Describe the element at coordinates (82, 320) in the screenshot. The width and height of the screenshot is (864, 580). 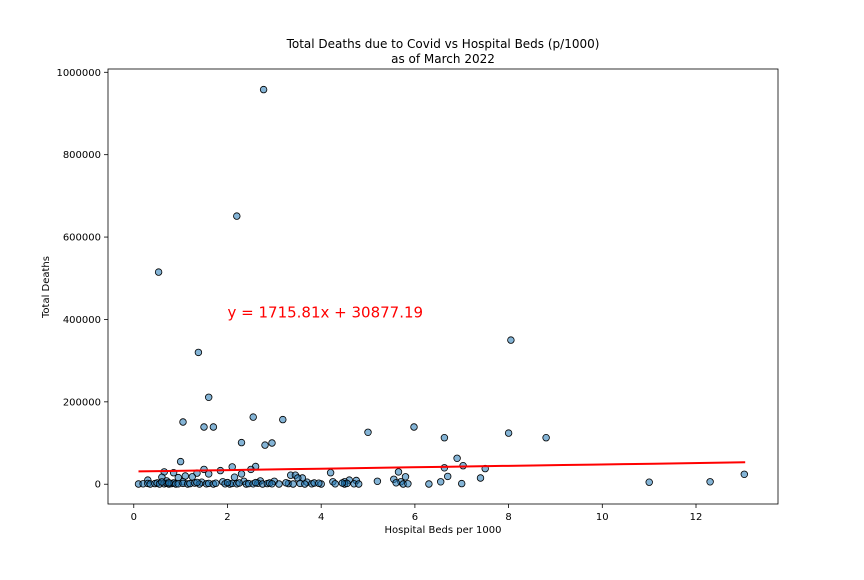
I see `y-tick-label: 400000` at that location.